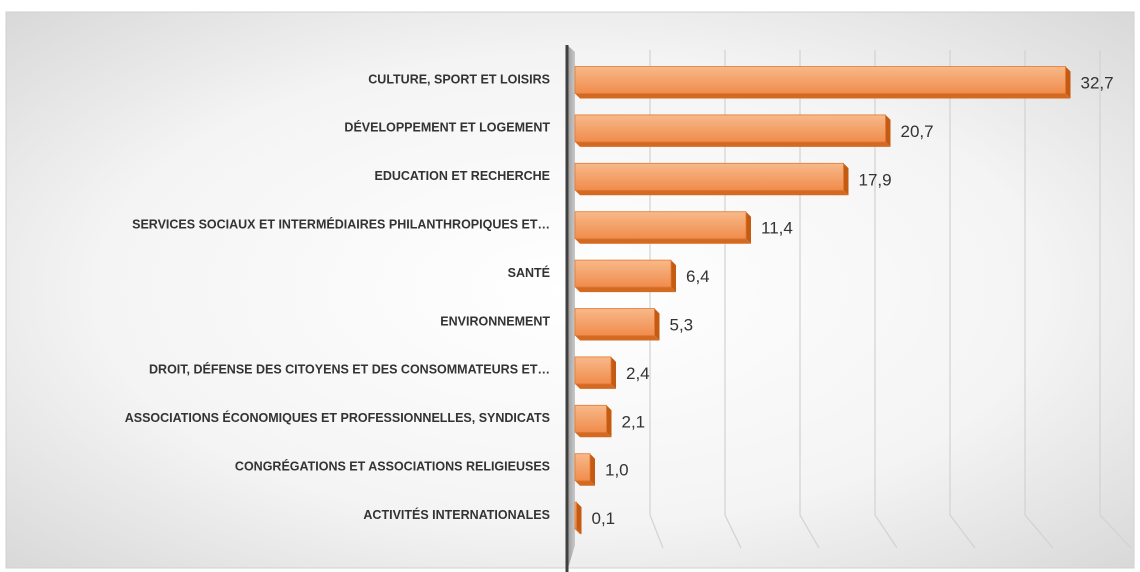 Image resolution: width=1140 pixels, height=572 pixels. I want to click on value-label: 0,1, so click(604, 518).